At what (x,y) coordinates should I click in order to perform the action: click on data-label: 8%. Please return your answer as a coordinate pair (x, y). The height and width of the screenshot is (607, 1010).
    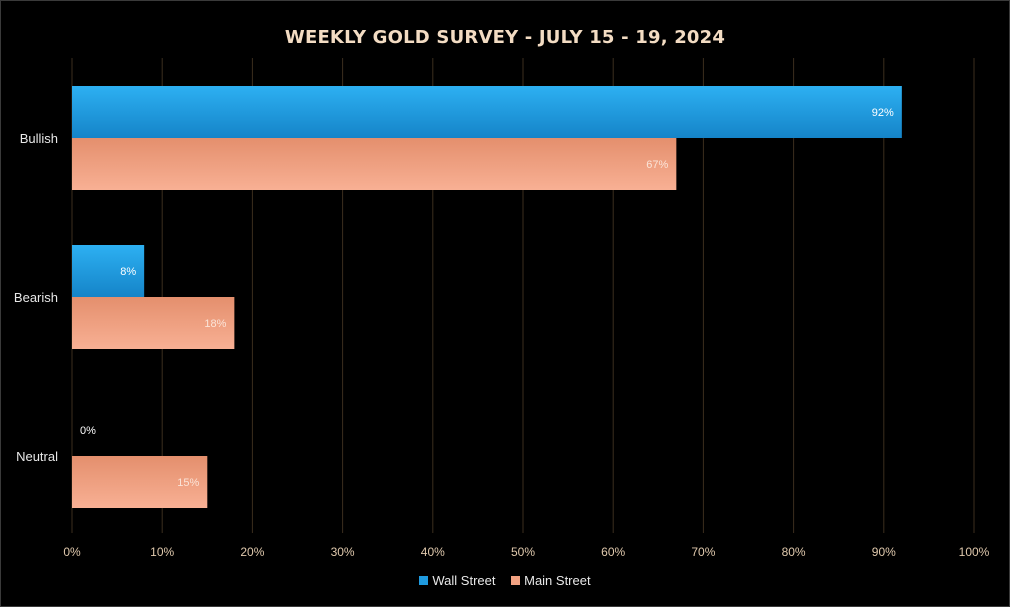
    Looking at the image, I should click on (128, 272).